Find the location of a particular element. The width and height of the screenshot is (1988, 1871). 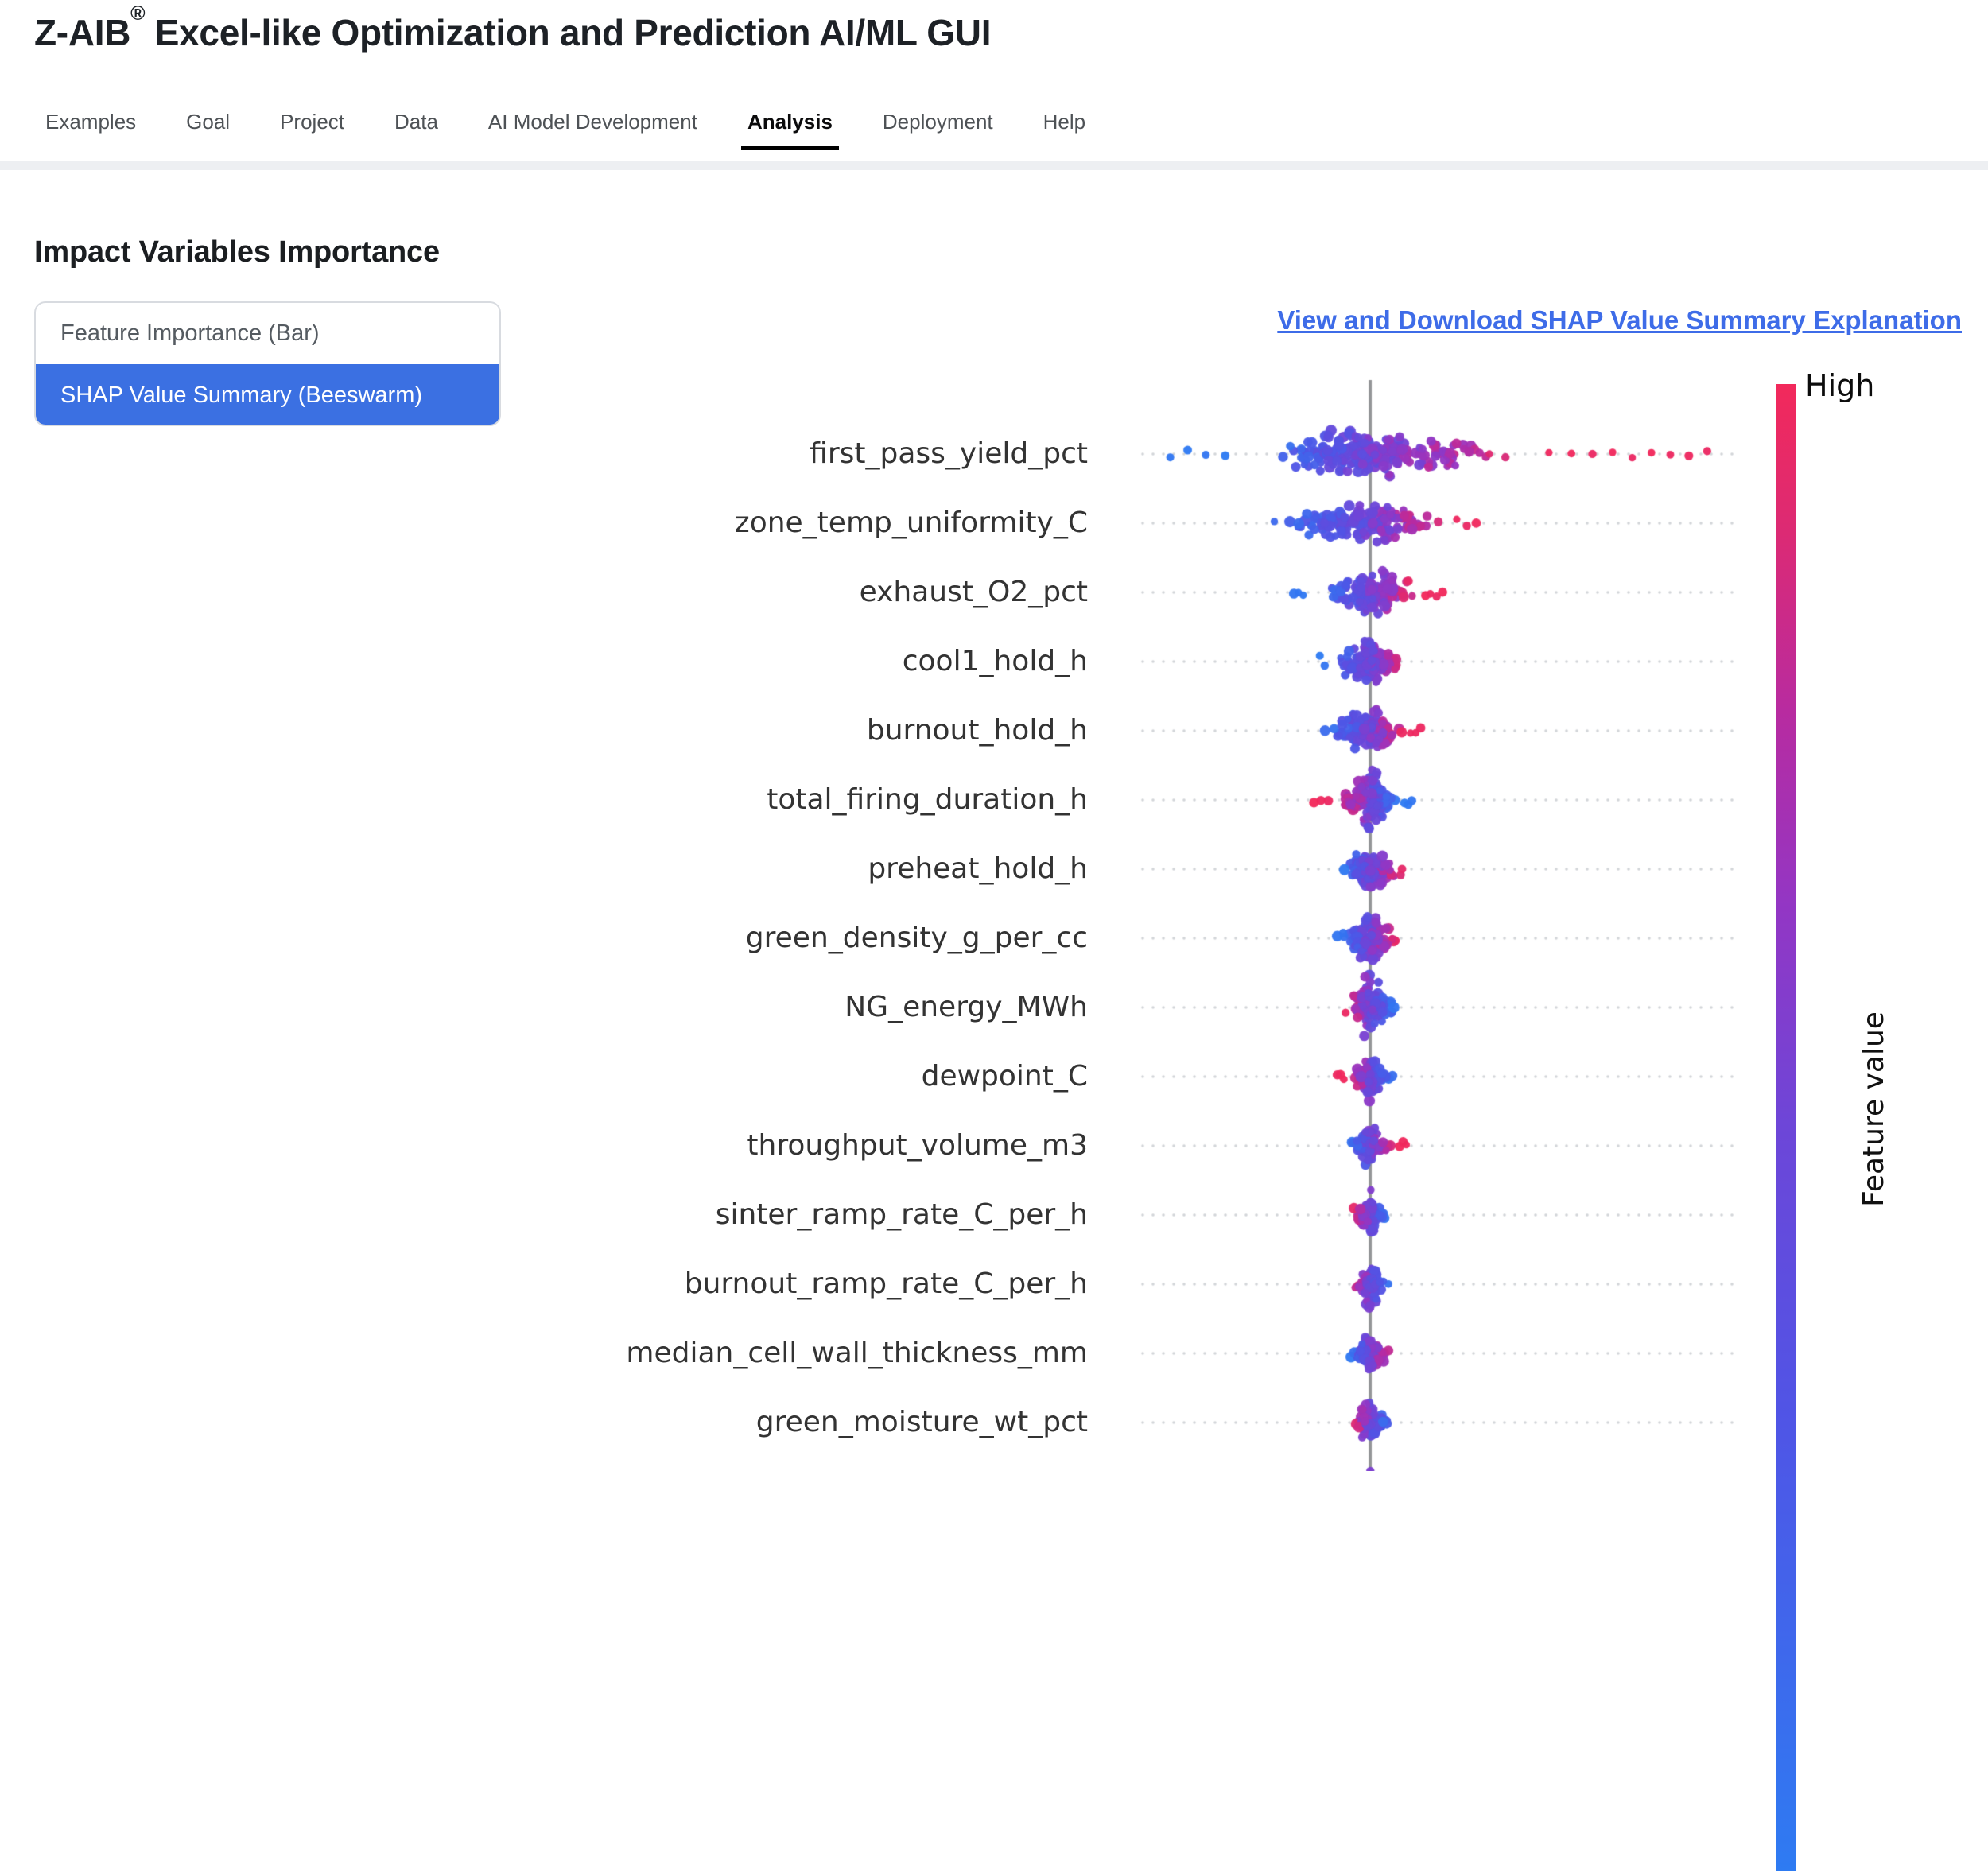

feature-label: burnout_ramp_rate_C_per_h is located at coordinates (886, 1283).